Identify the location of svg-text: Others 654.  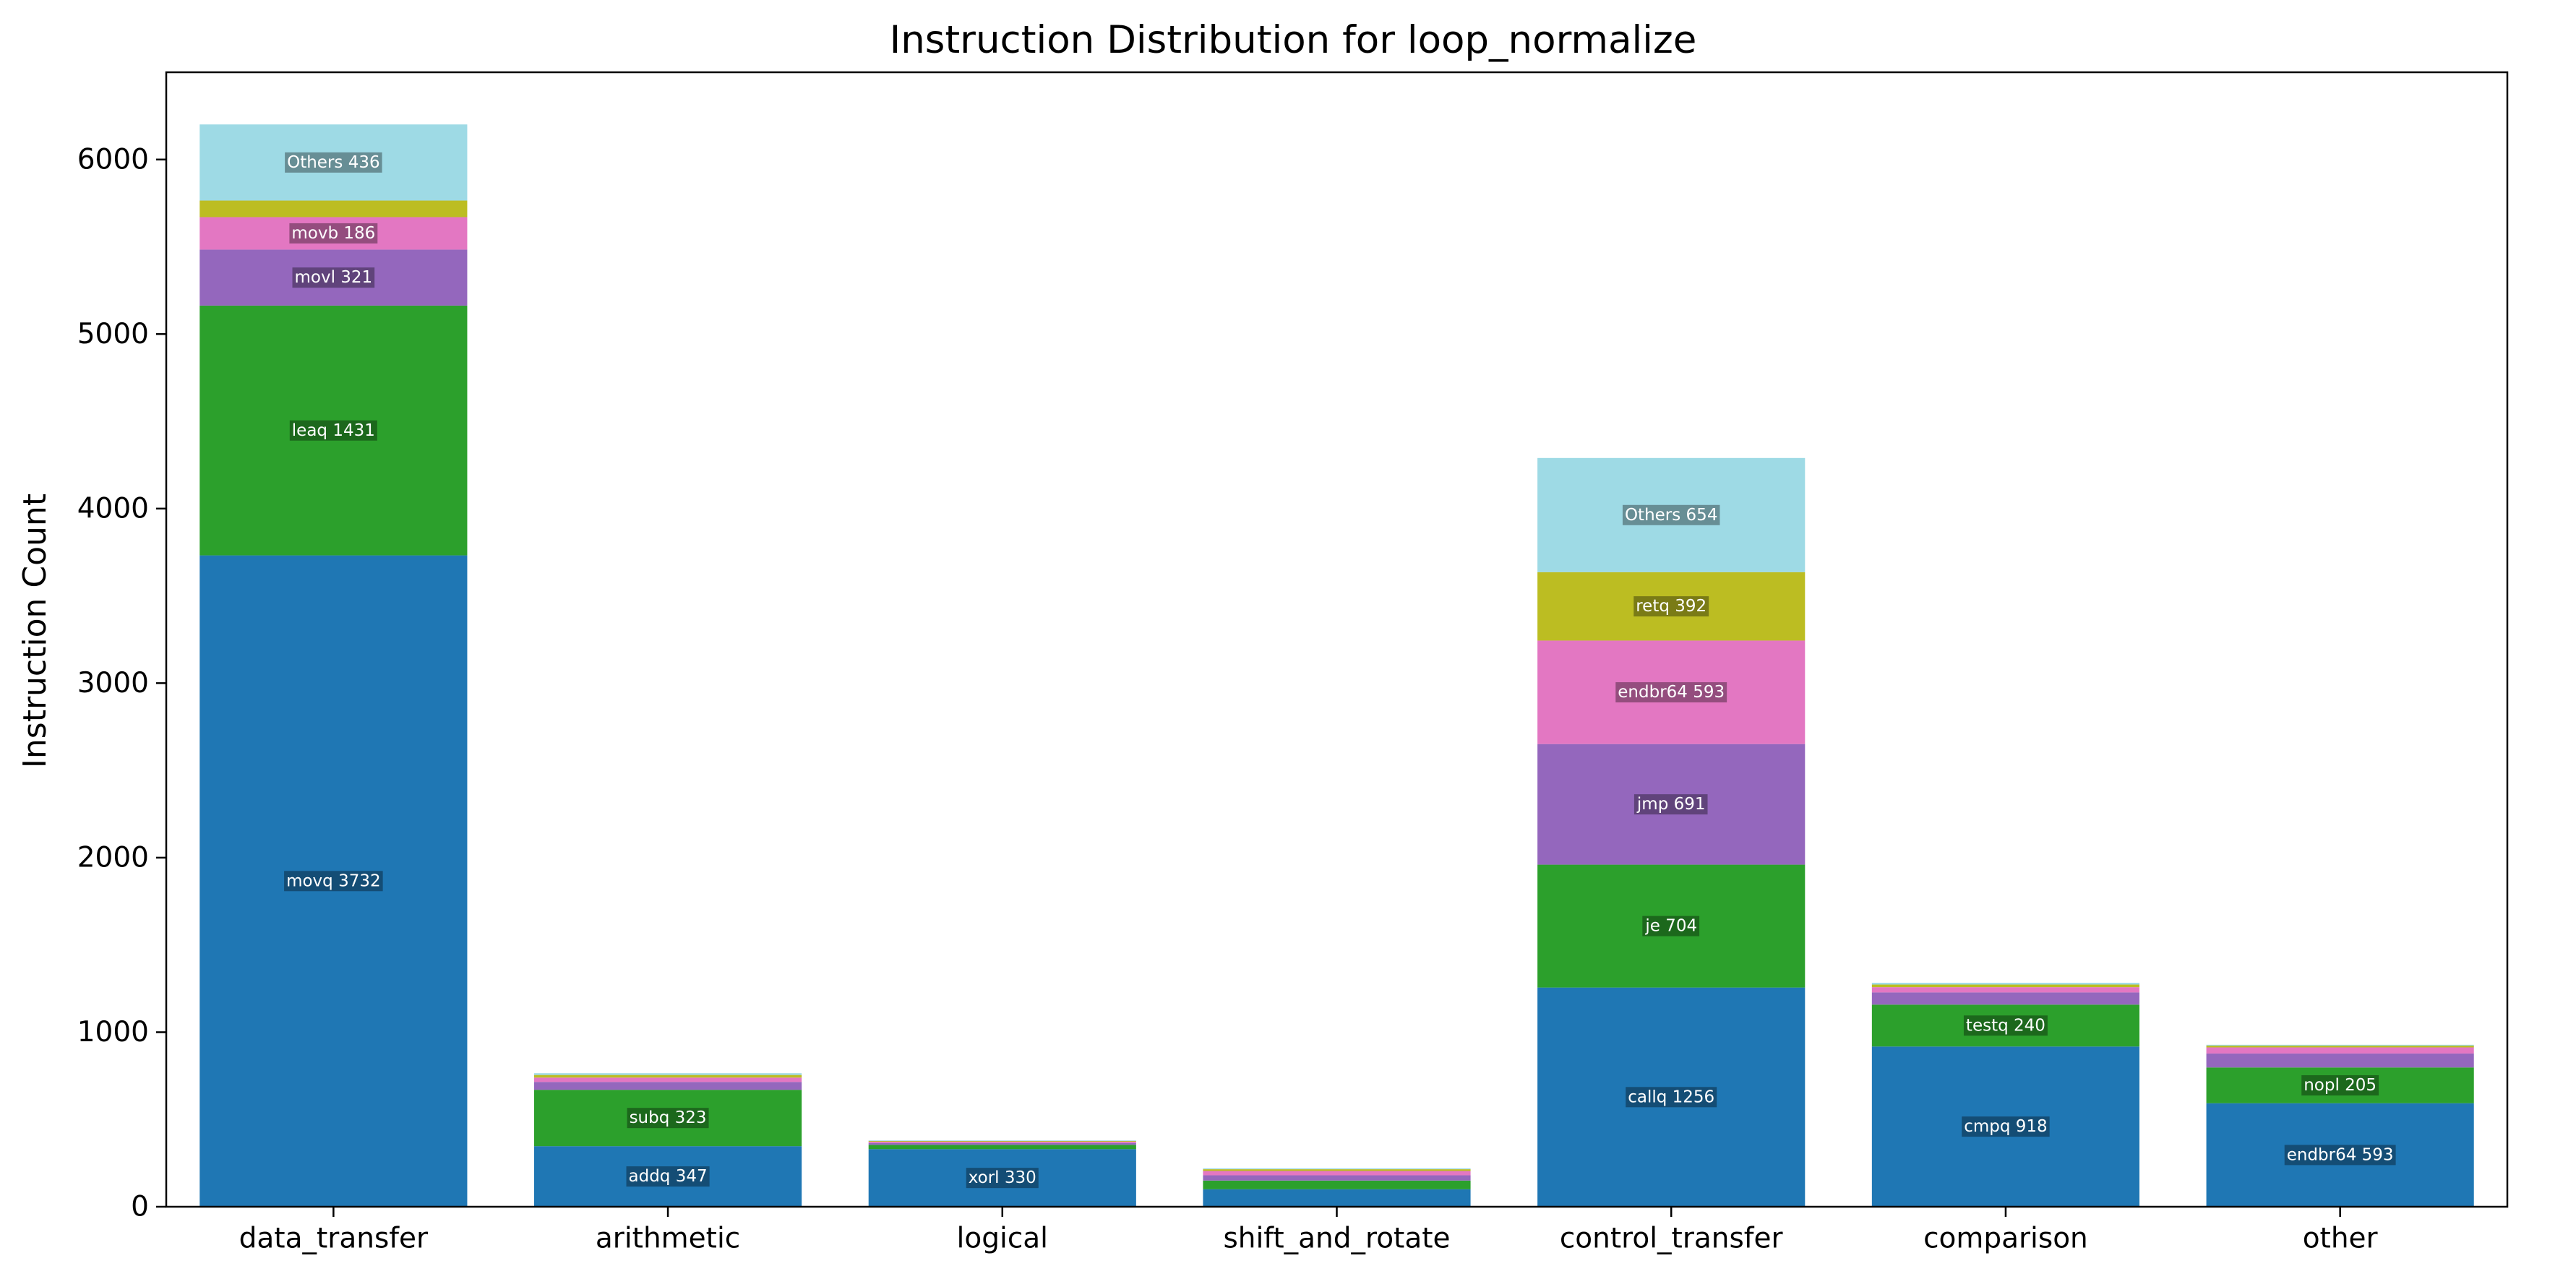
(1672, 515).